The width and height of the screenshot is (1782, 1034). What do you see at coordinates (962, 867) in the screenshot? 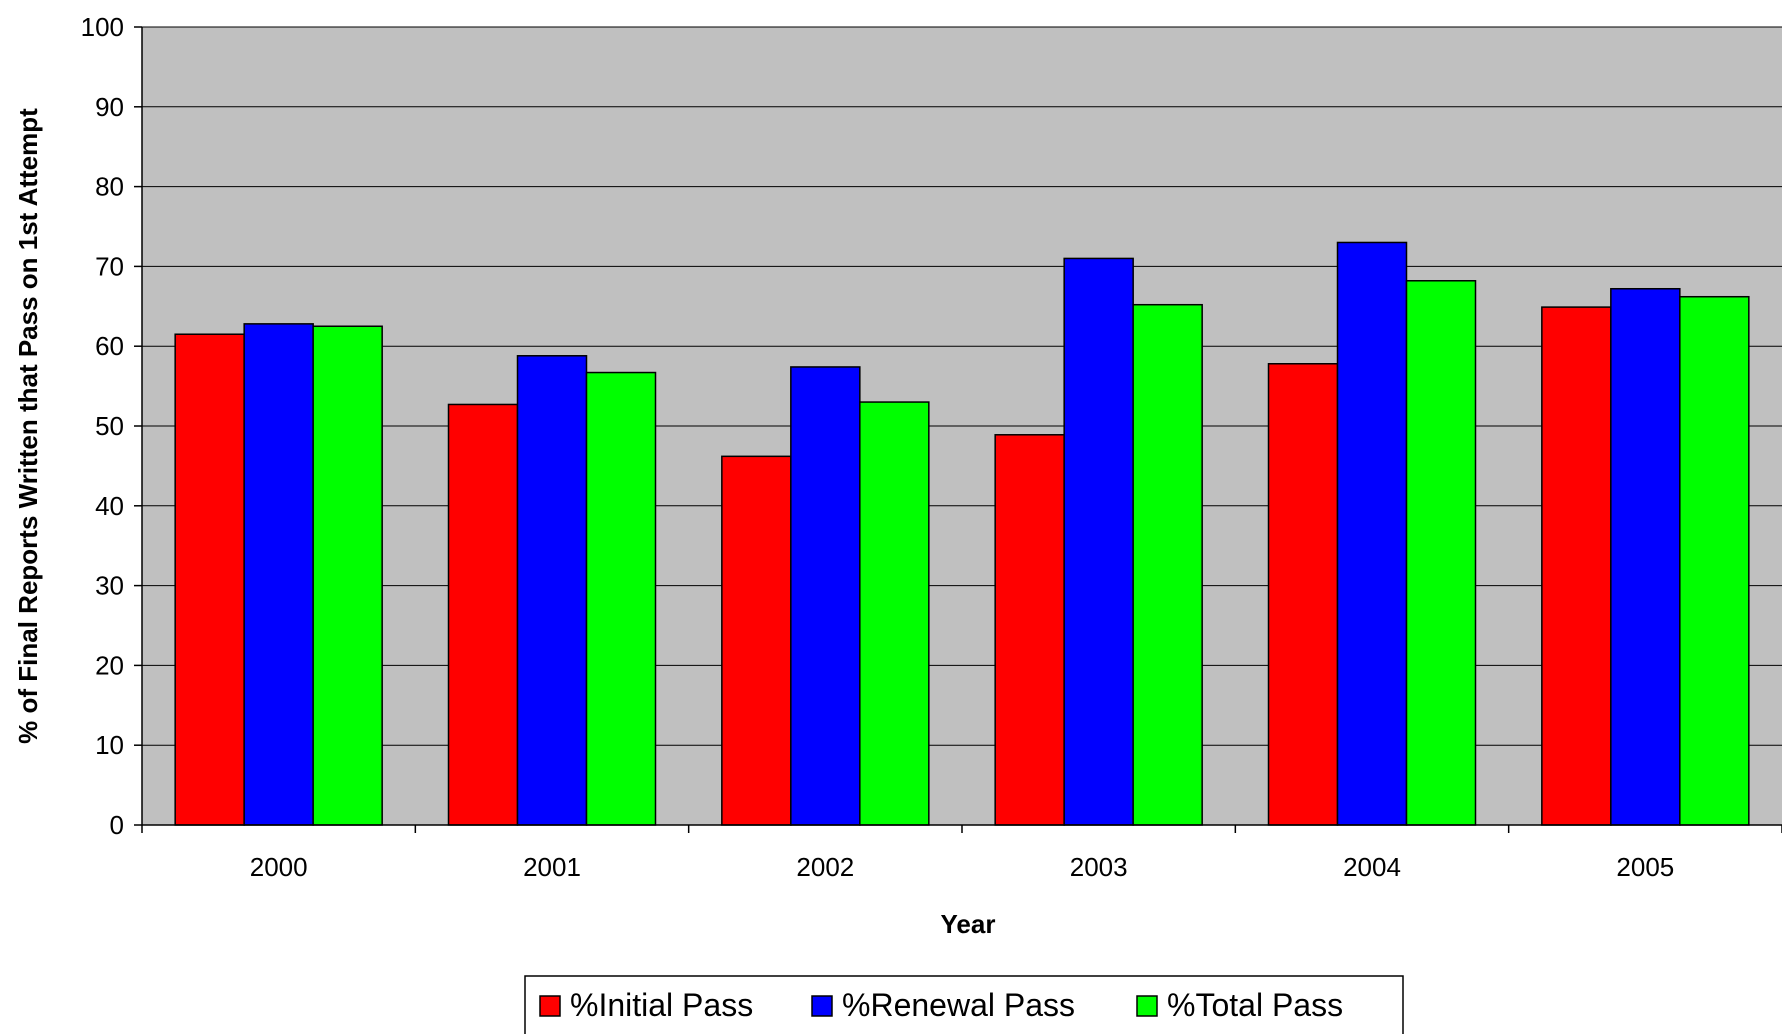
I see `x-tick-labels: 2000 2001 2002 2003 2004 2005` at bounding box center [962, 867].